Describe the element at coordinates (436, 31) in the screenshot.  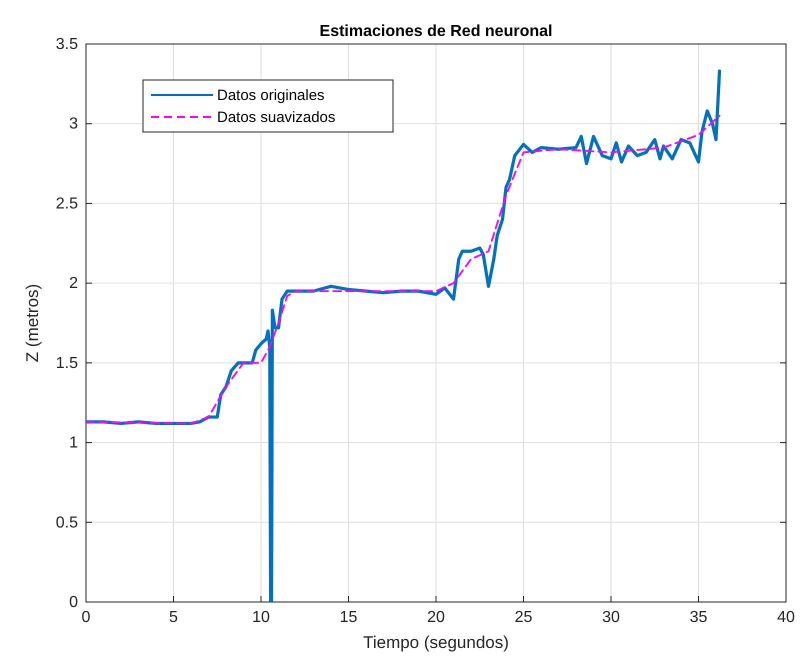
I see `chart-title: Estimaciones de Red neuronal` at that location.